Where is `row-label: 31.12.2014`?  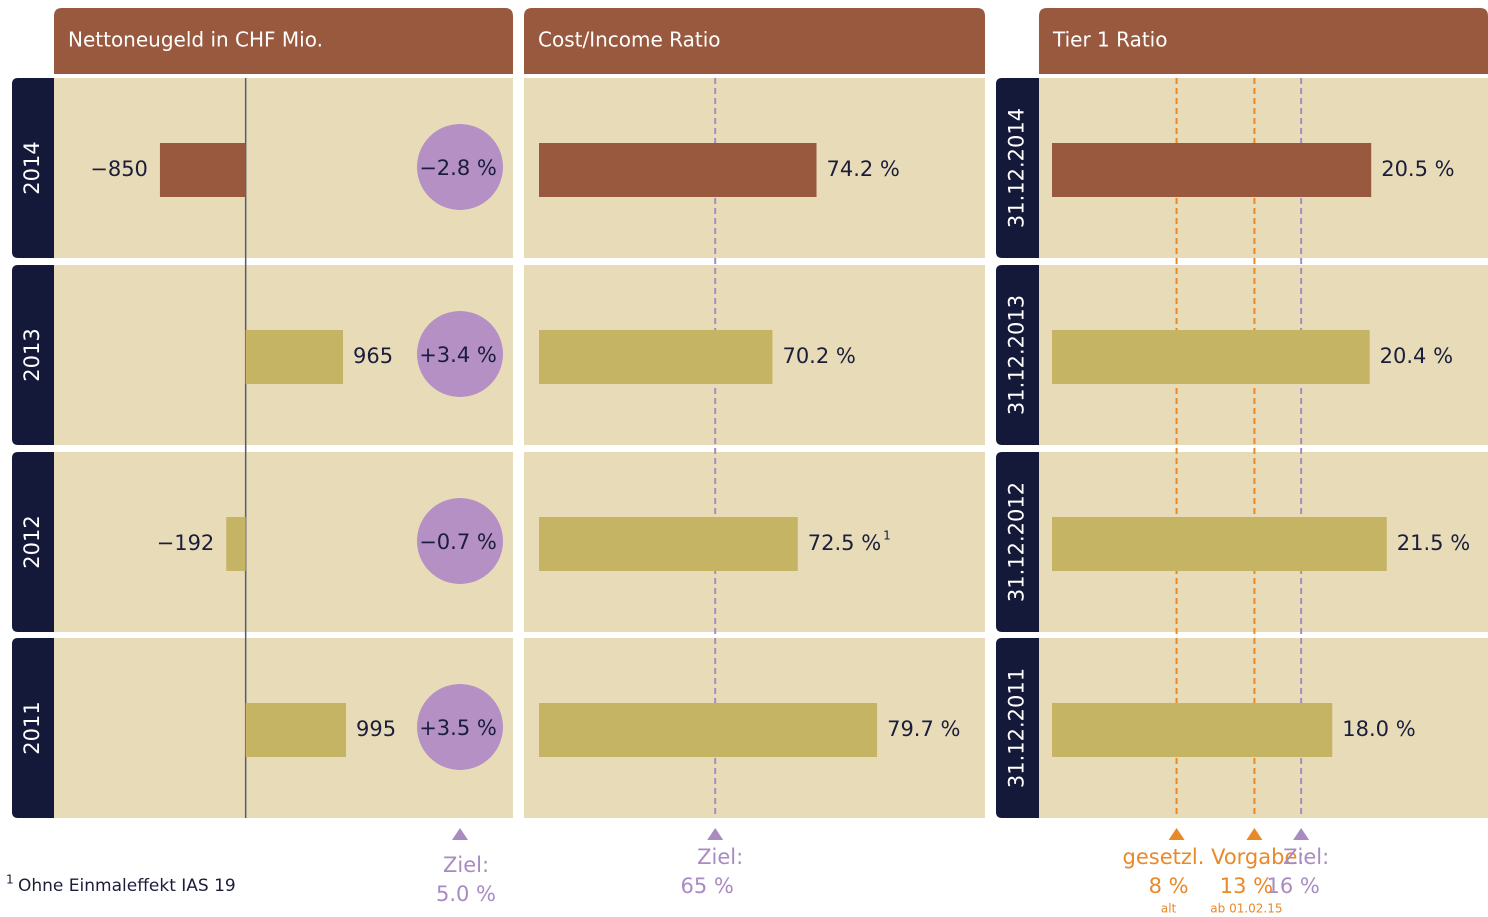
row-label: 31.12.2014 is located at coordinates (1017, 168).